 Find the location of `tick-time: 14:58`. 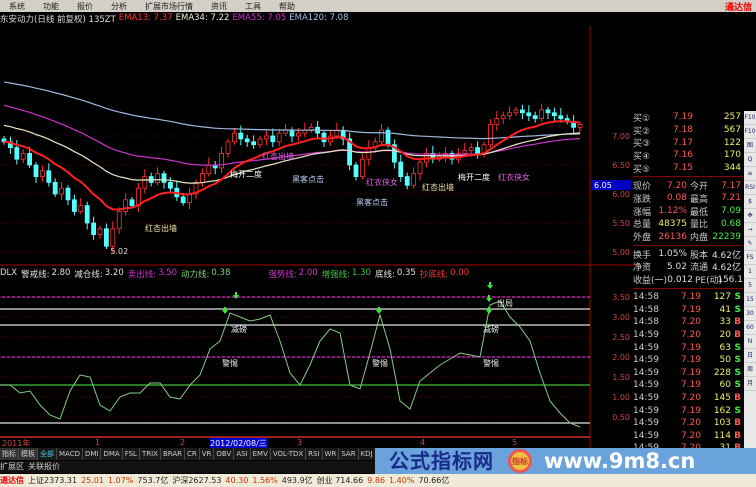

tick-time: 14:58 is located at coordinates (646, 309).